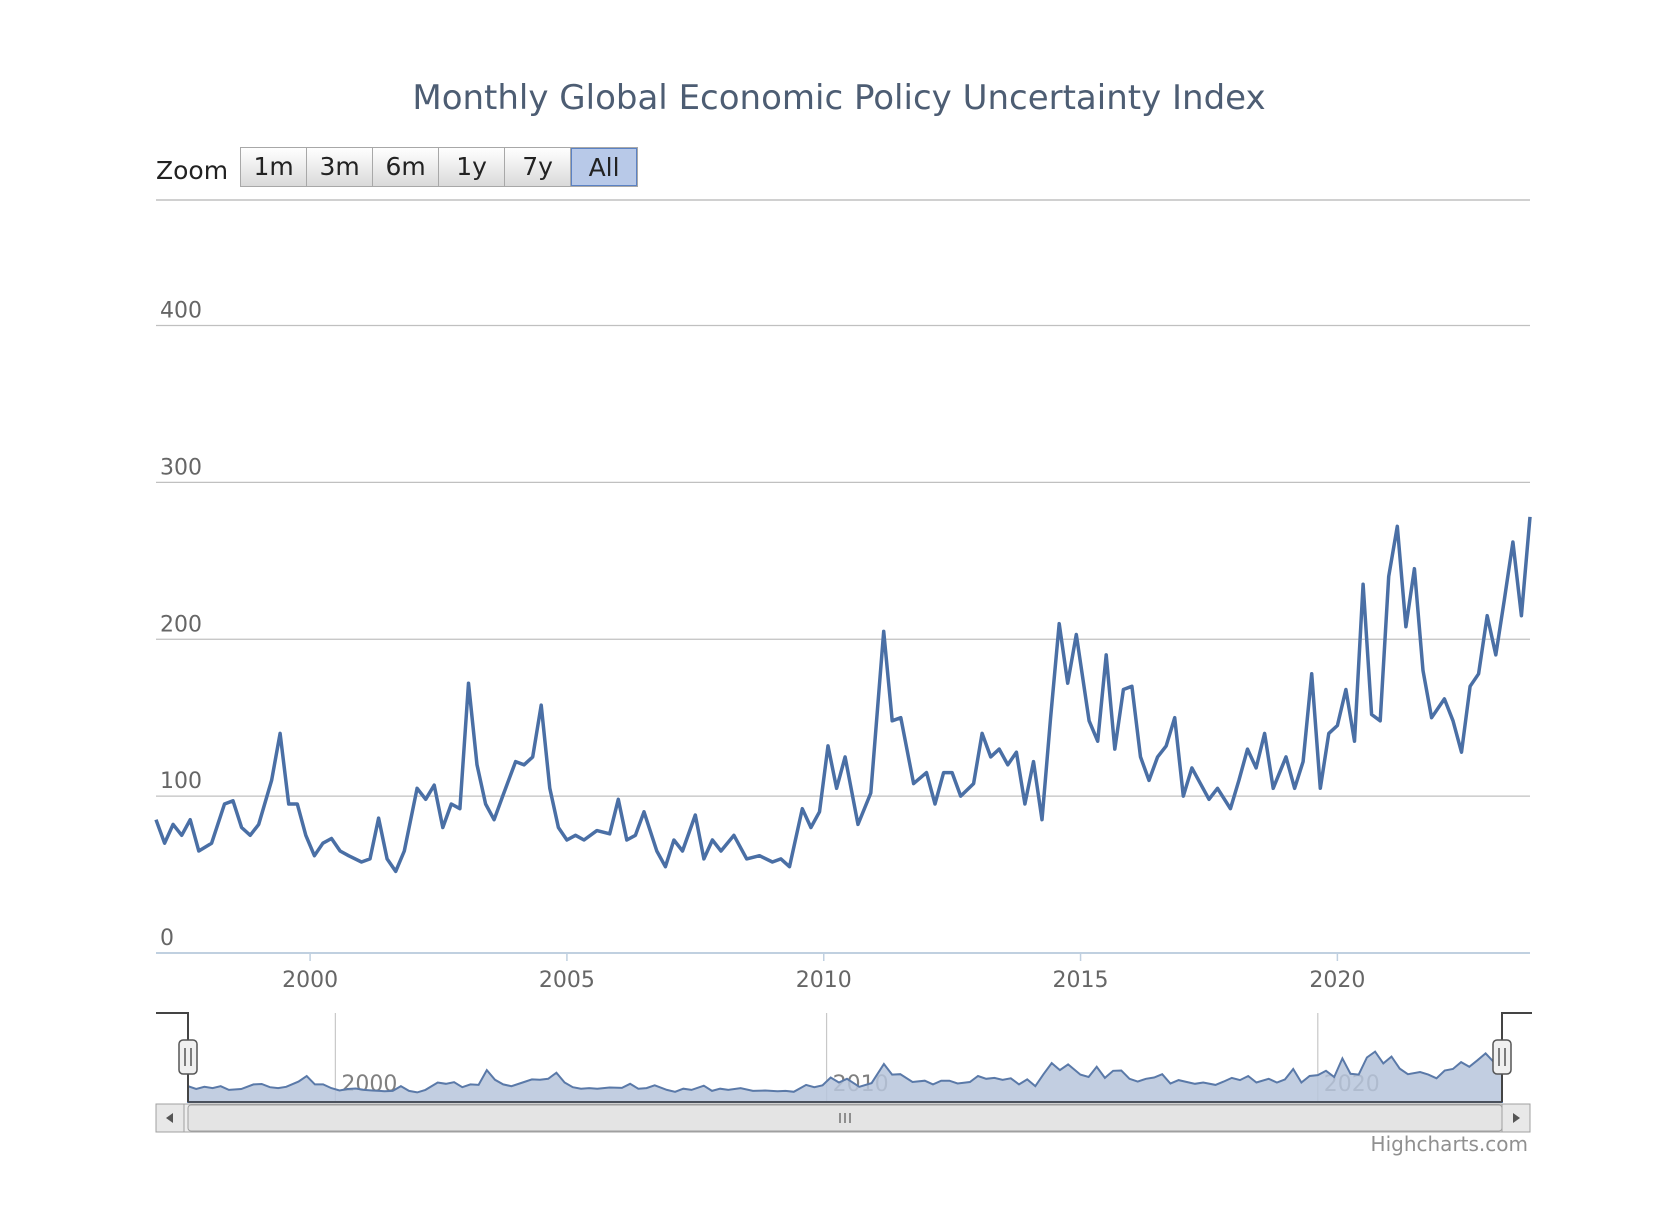  I want to click on y-axis: 0 100 200 300 400, so click(181, 625).